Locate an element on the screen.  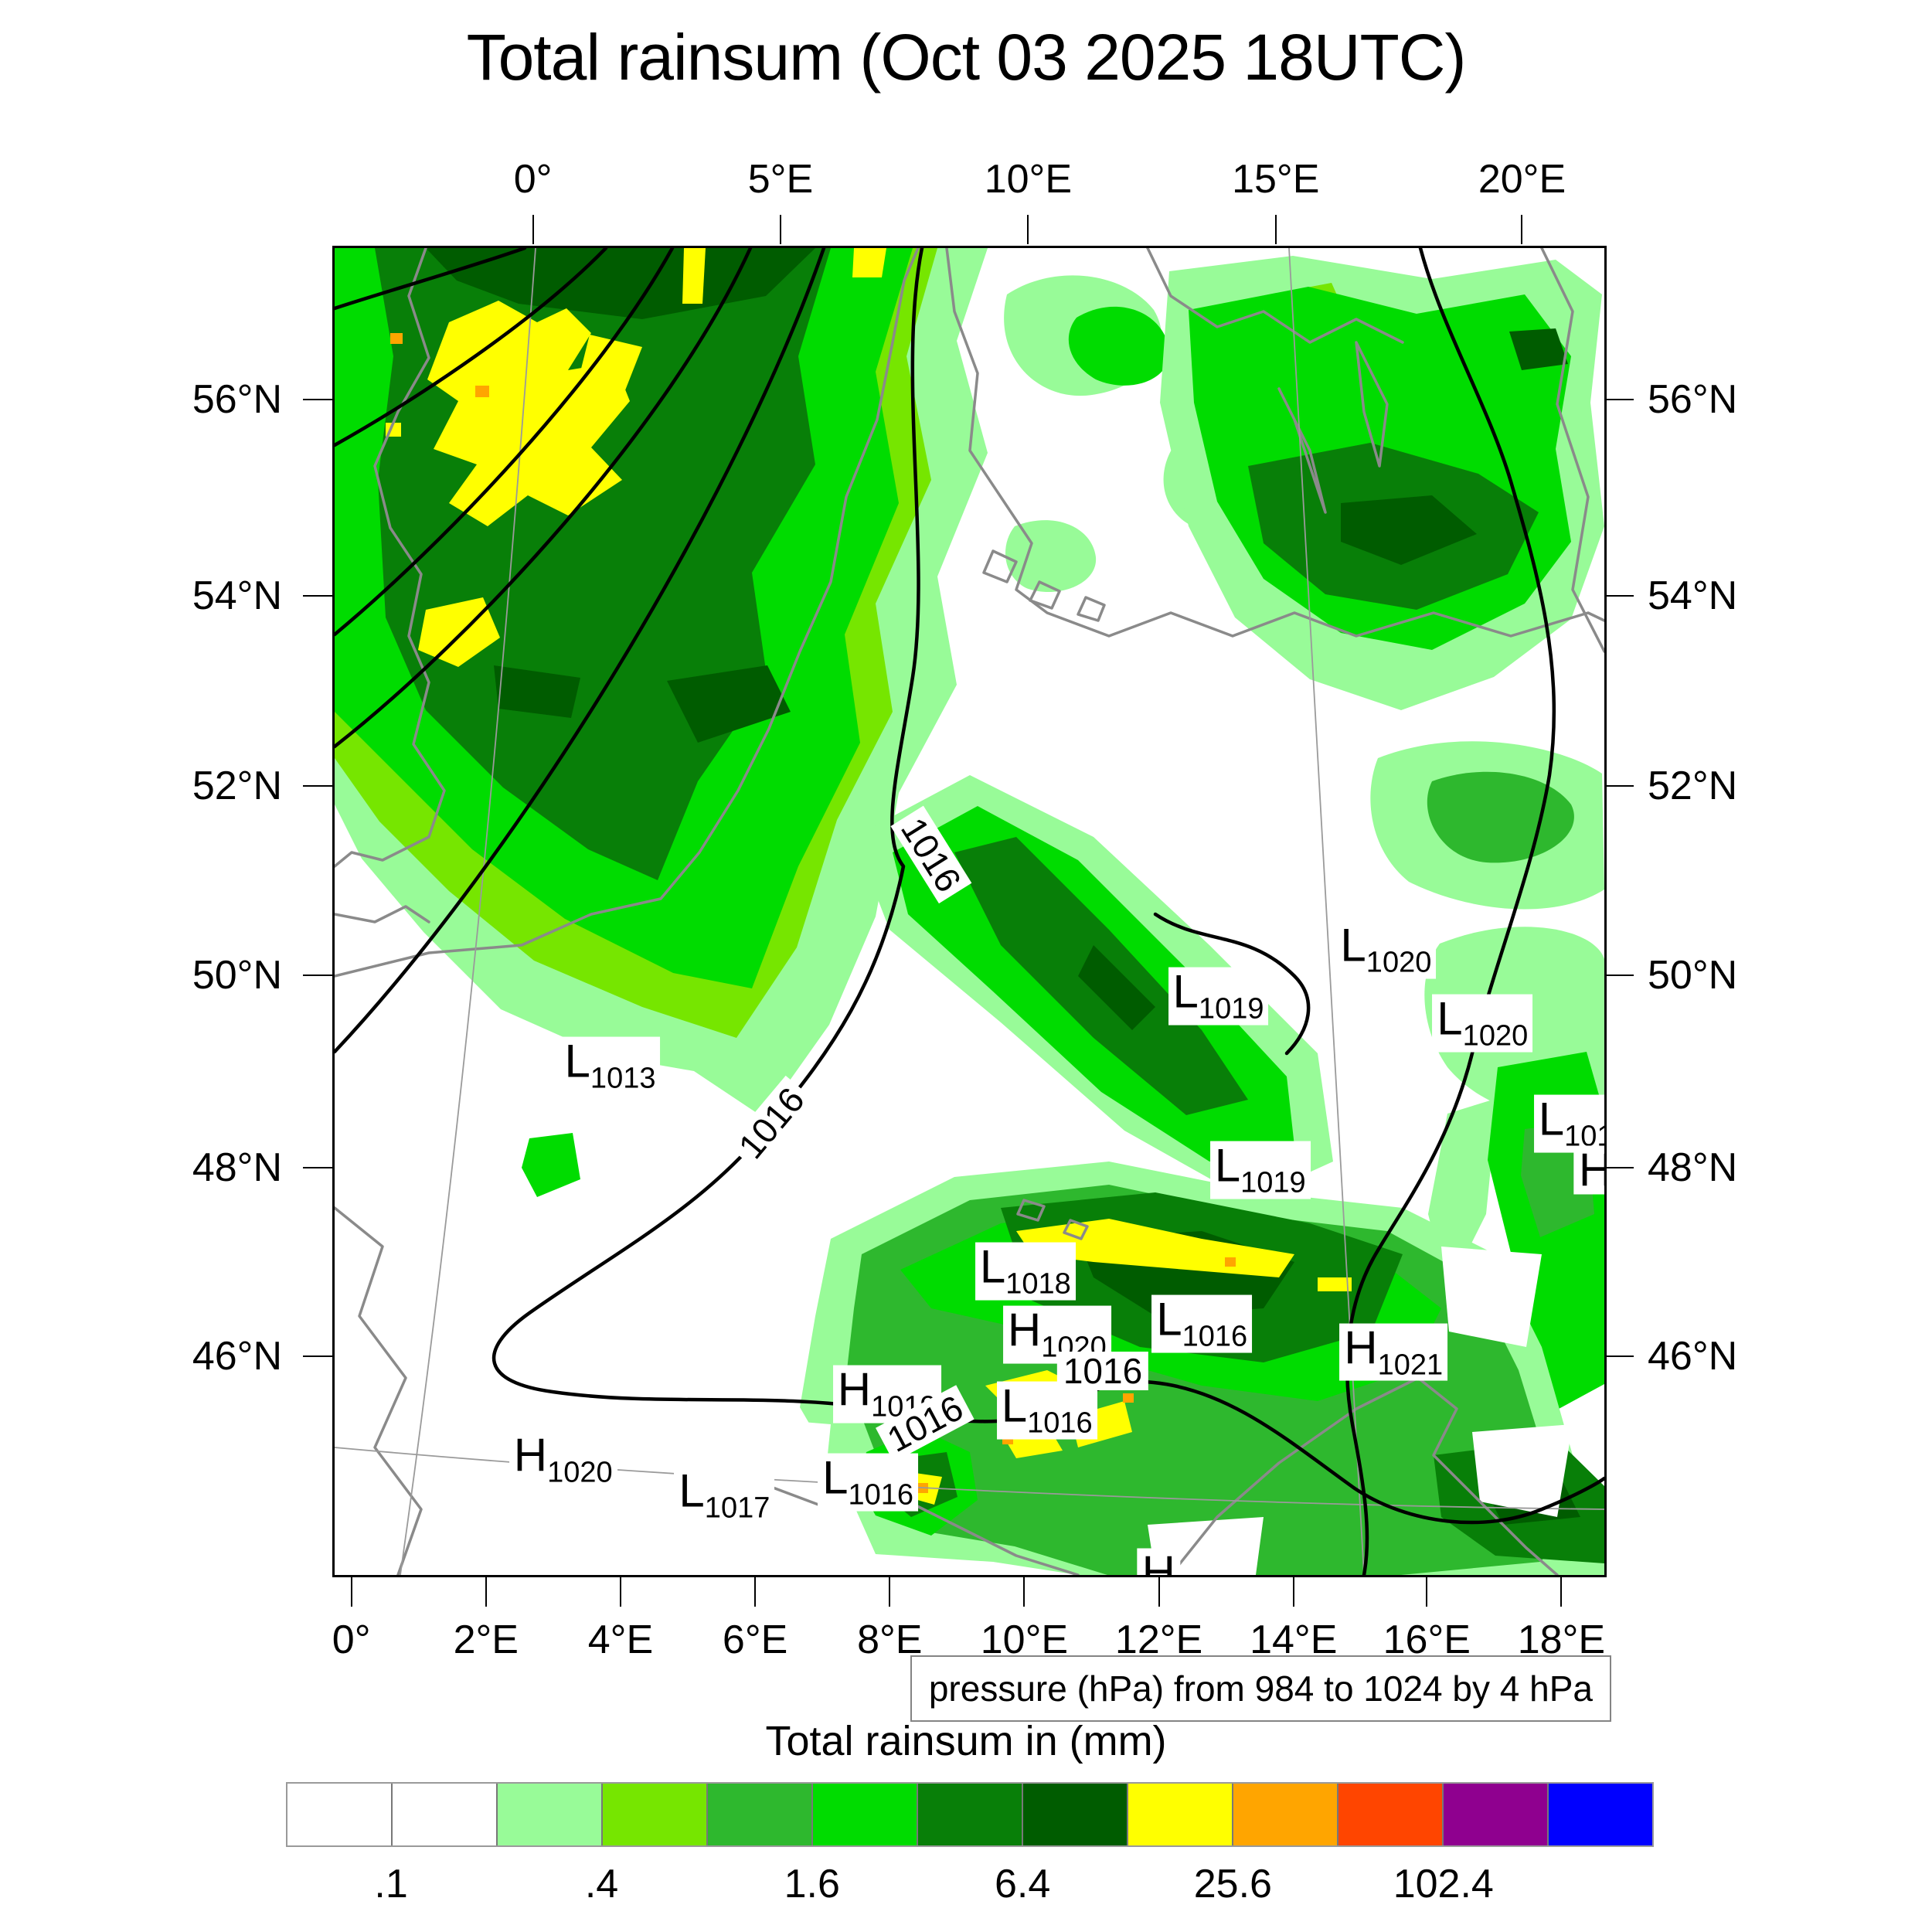
pressure-center-label: L1017 is located at coordinates (724, 1496).